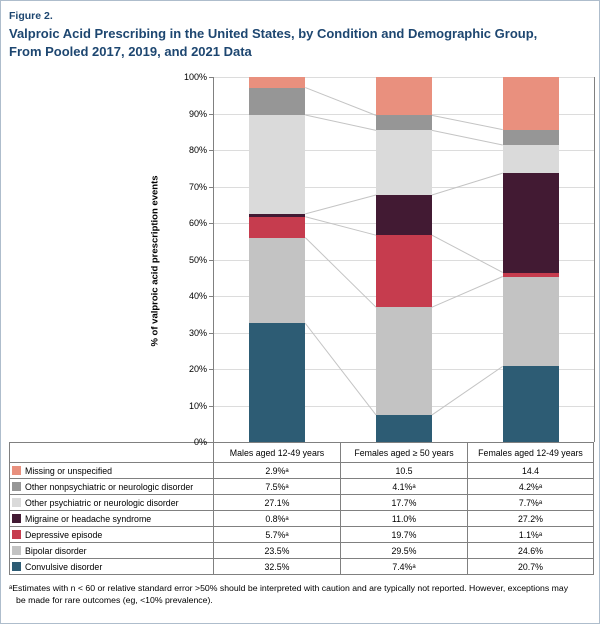 The height and width of the screenshot is (624, 600). Describe the element at coordinates (404, 551) in the screenshot. I see `value-cell: 29.5%` at that location.